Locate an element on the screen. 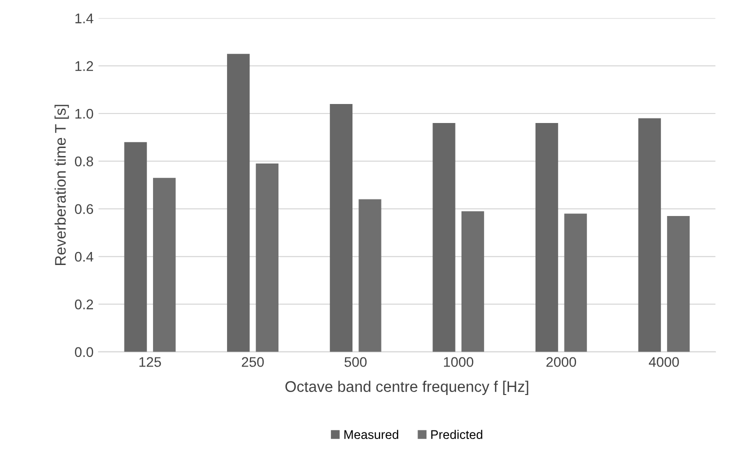  x-tick-label: 500 is located at coordinates (355, 362).